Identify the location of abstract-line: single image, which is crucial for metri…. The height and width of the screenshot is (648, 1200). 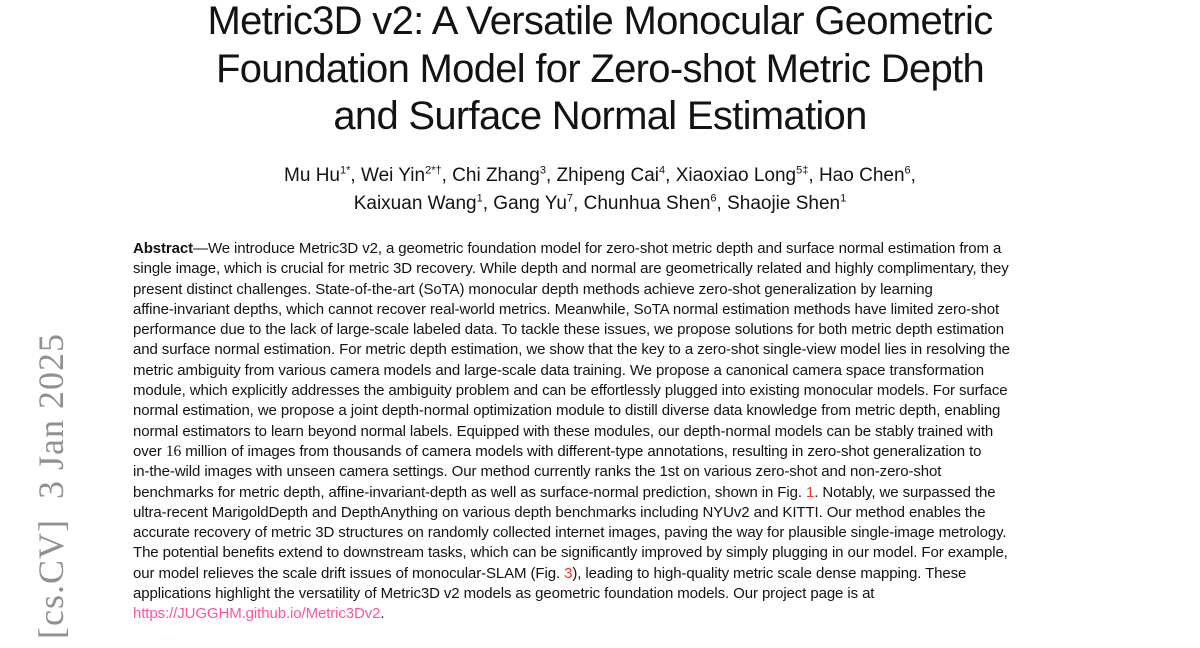
(613, 269).